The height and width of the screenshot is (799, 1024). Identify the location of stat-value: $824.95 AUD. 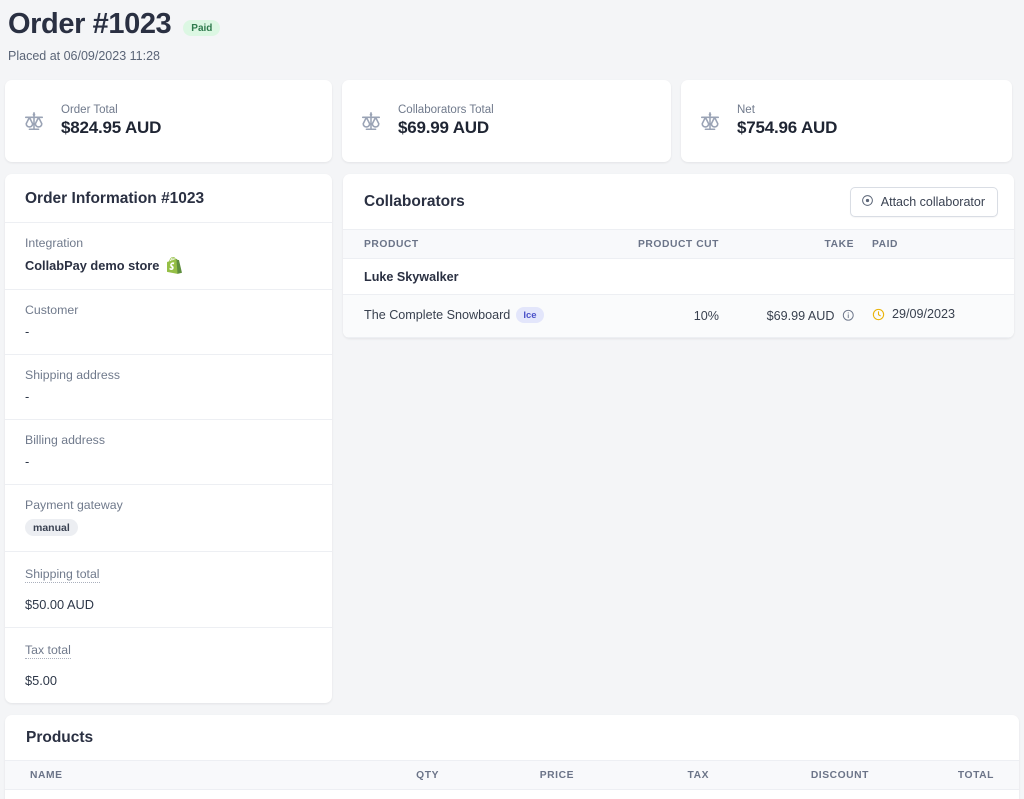
(111, 128).